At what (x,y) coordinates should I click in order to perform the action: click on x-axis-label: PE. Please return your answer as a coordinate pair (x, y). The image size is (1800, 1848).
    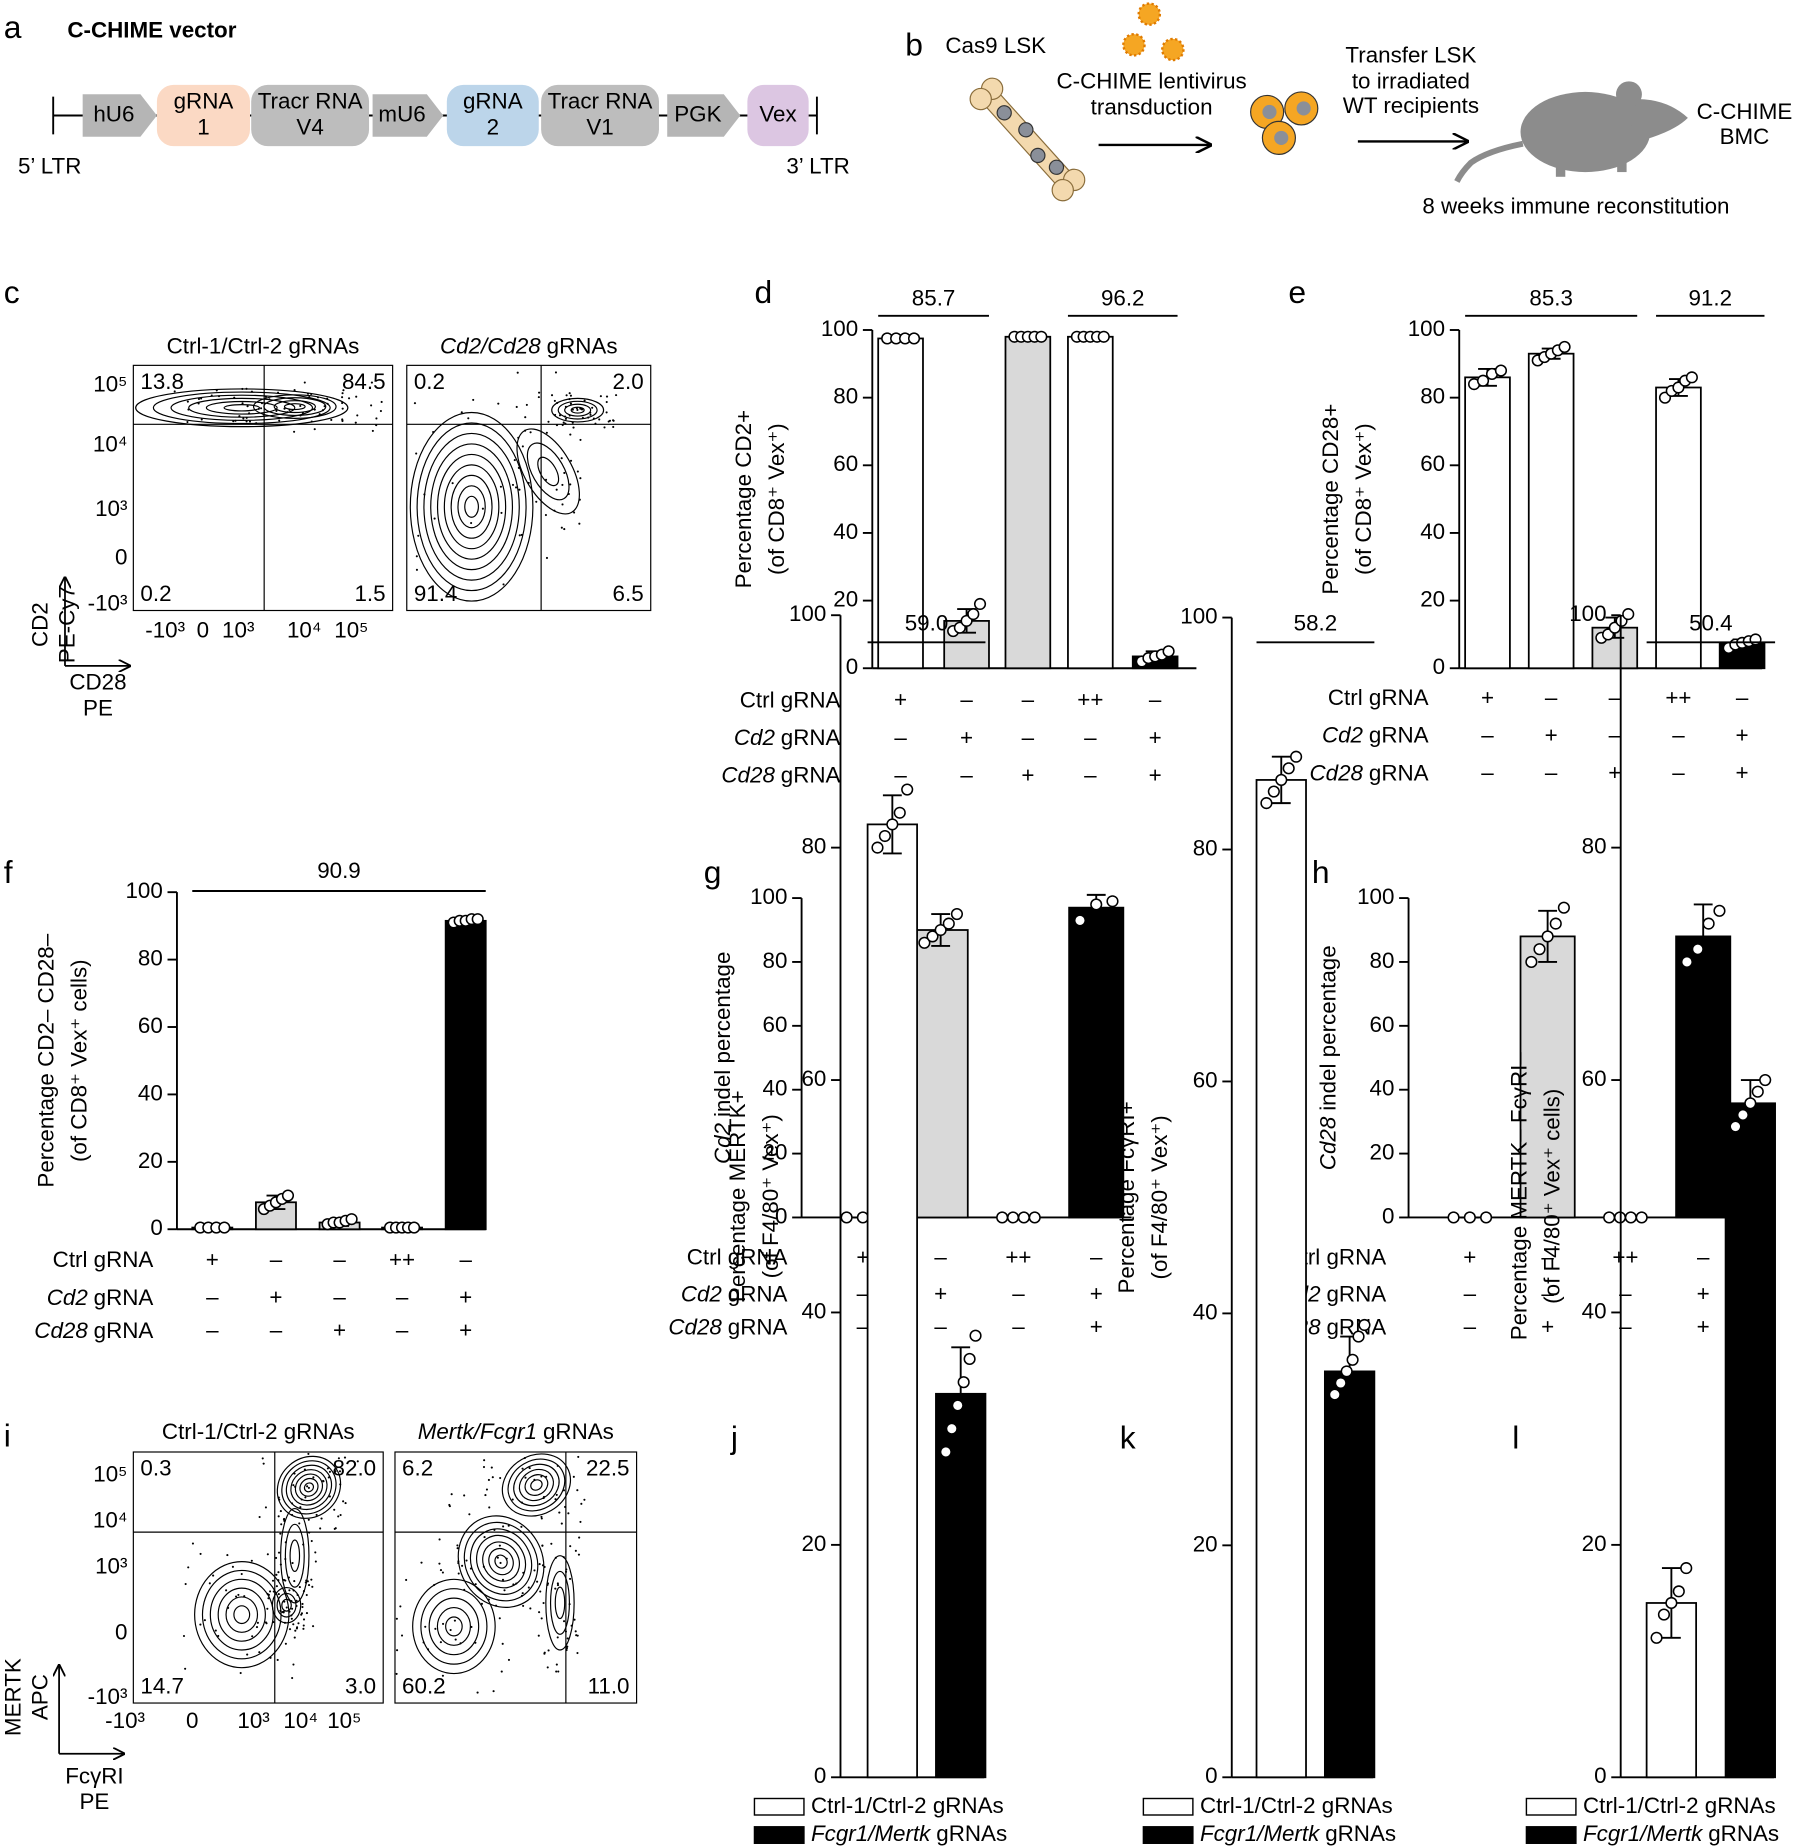
    Looking at the image, I should click on (98, 707).